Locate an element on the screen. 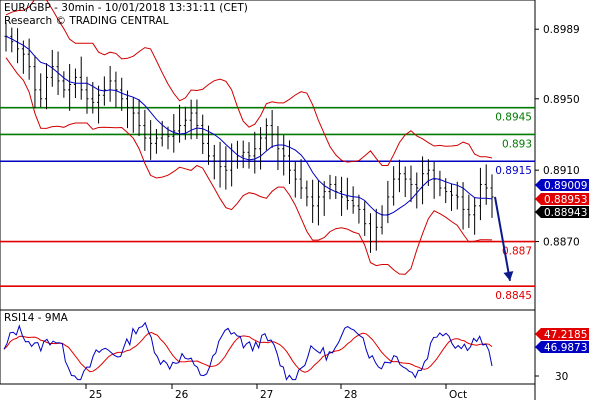 The width and height of the screenshot is (590, 400). time-tick-label: 27 is located at coordinates (266, 394).